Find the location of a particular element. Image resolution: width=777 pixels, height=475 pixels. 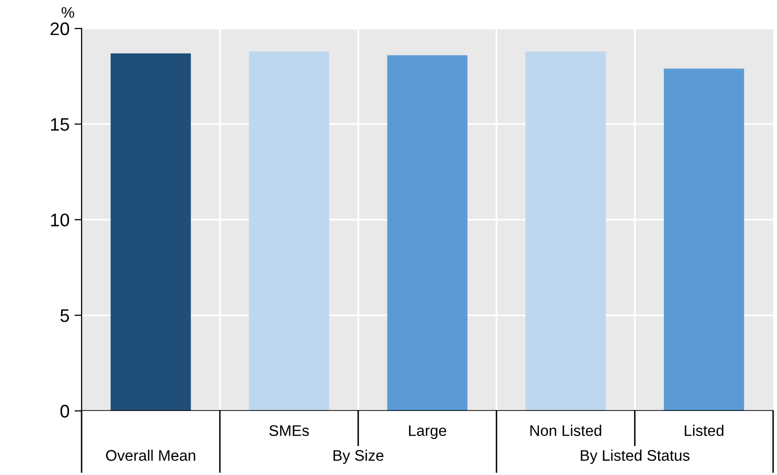

x-tick-label: Non Listed is located at coordinates (566, 430).